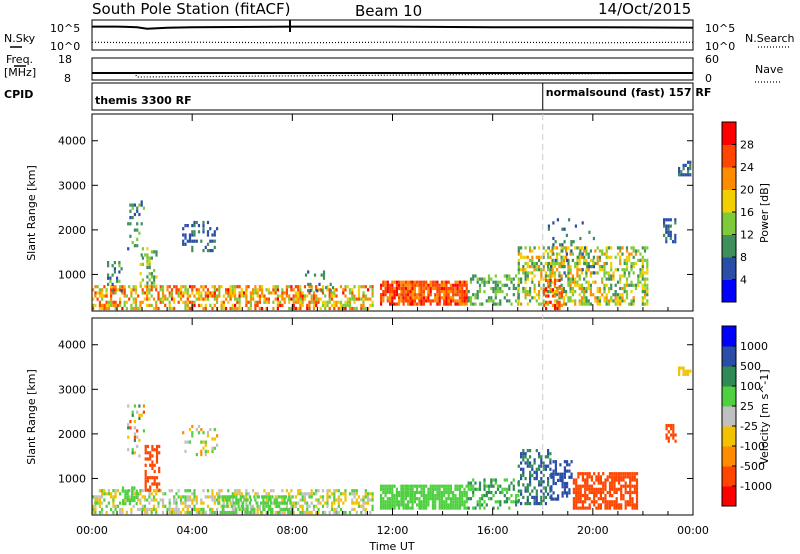 The width and height of the screenshot is (800, 554). Describe the element at coordinates (764, 416) in the screenshot. I see `velocity-colorbar-label: Velocity [m s^-1]` at that location.